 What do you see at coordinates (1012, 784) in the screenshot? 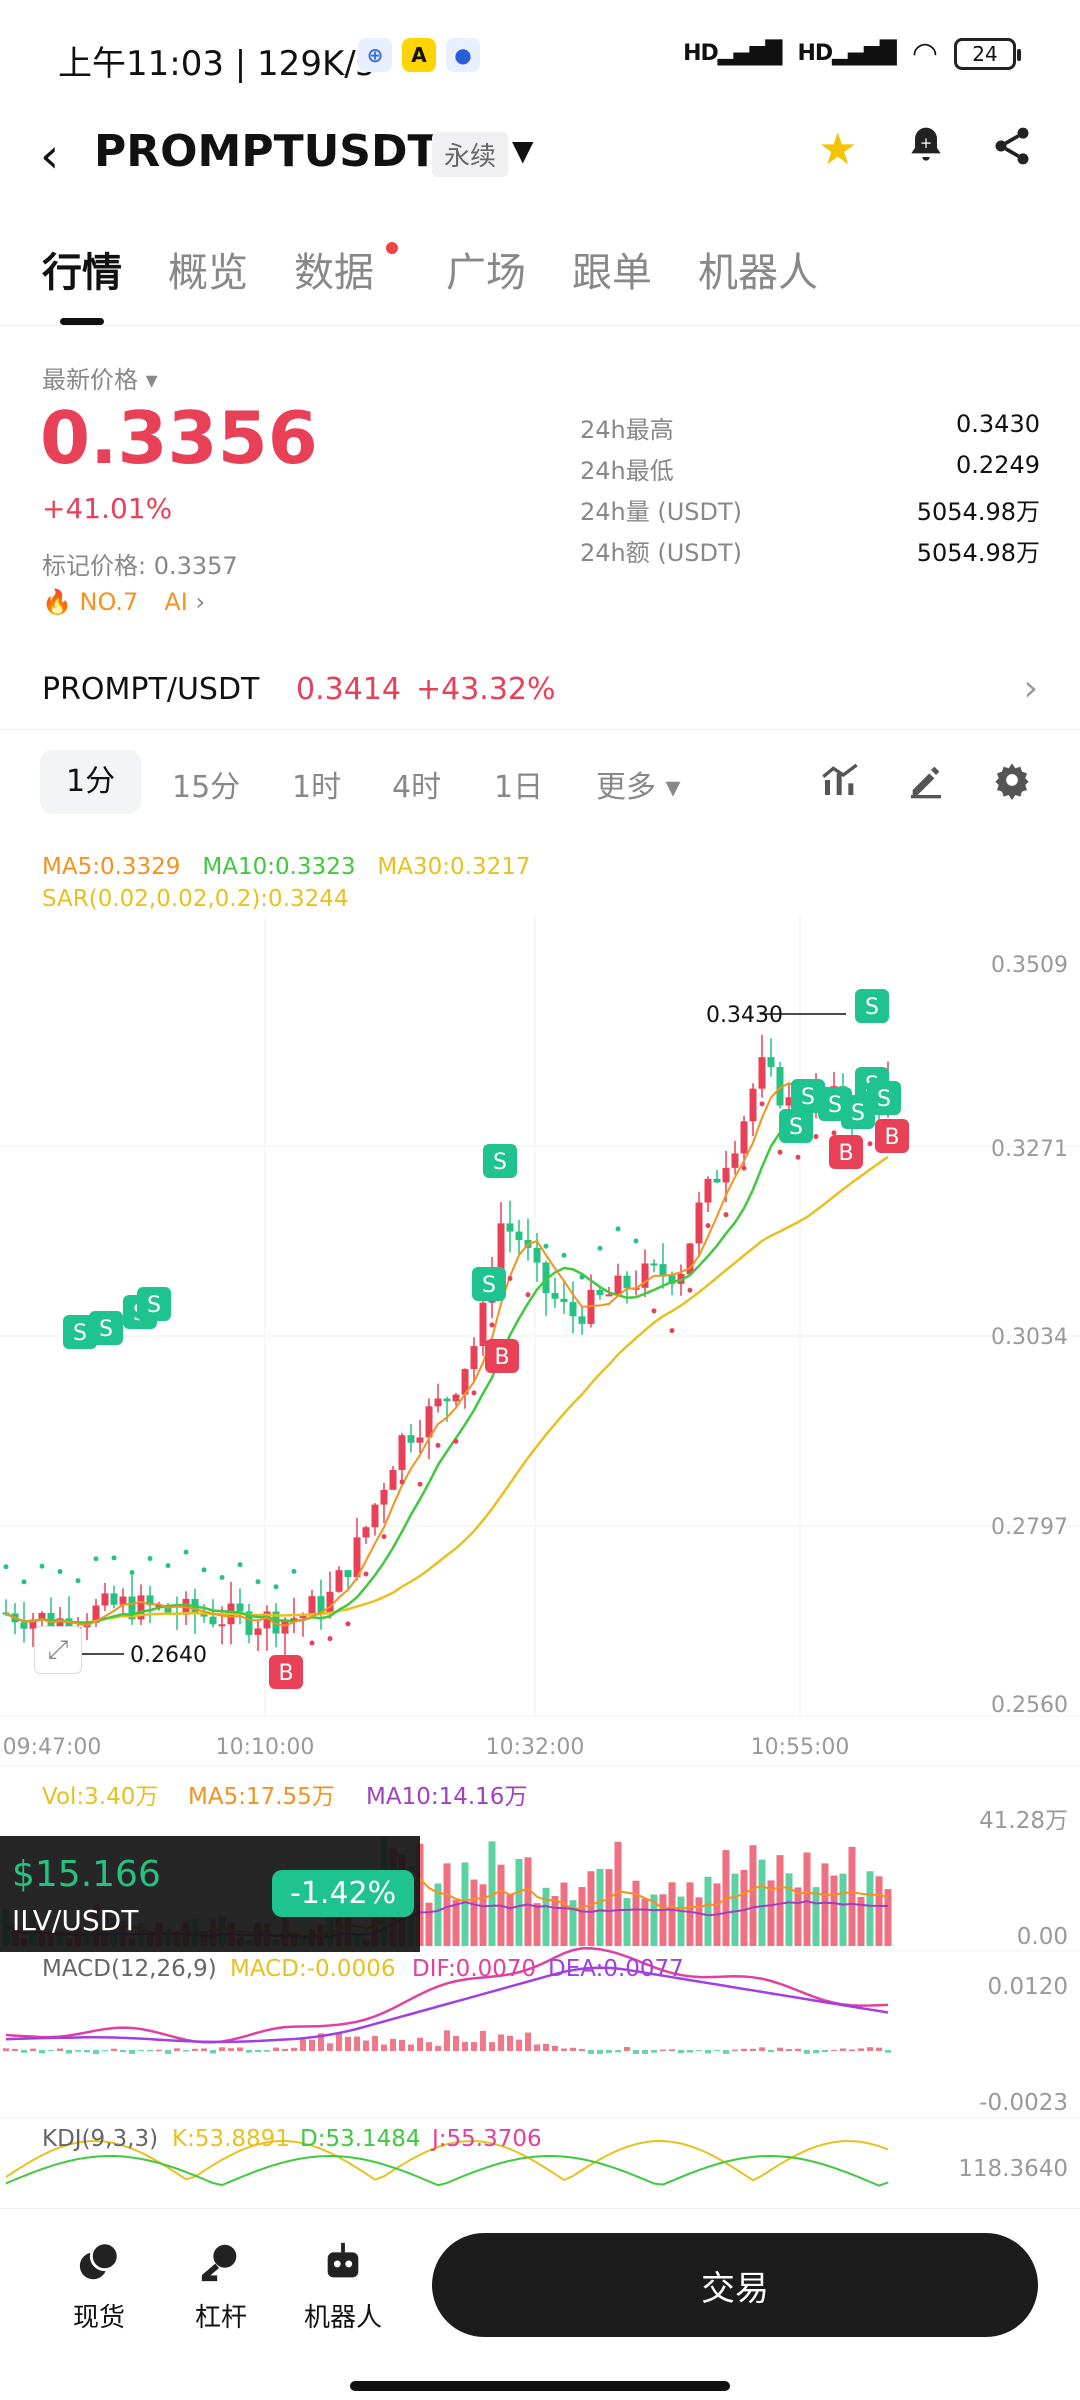
I see `settings-gear-icon` at bounding box center [1012, 784].